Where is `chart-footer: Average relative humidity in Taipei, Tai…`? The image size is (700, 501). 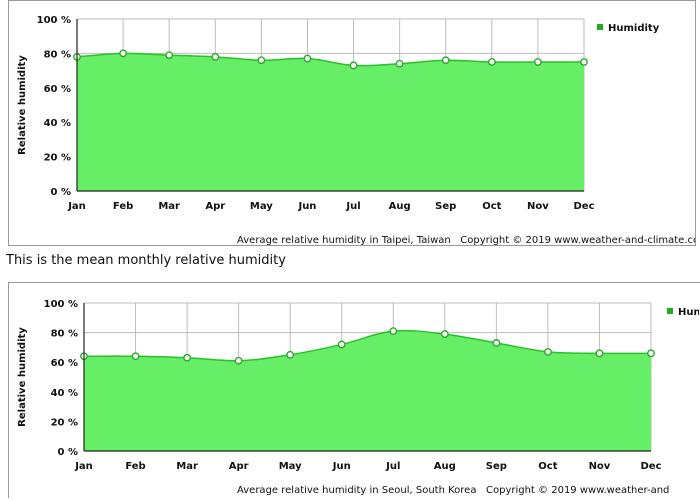
chart-footer: Average relative humidity in Taipei, Tai… is located at coordinates (466, 240).